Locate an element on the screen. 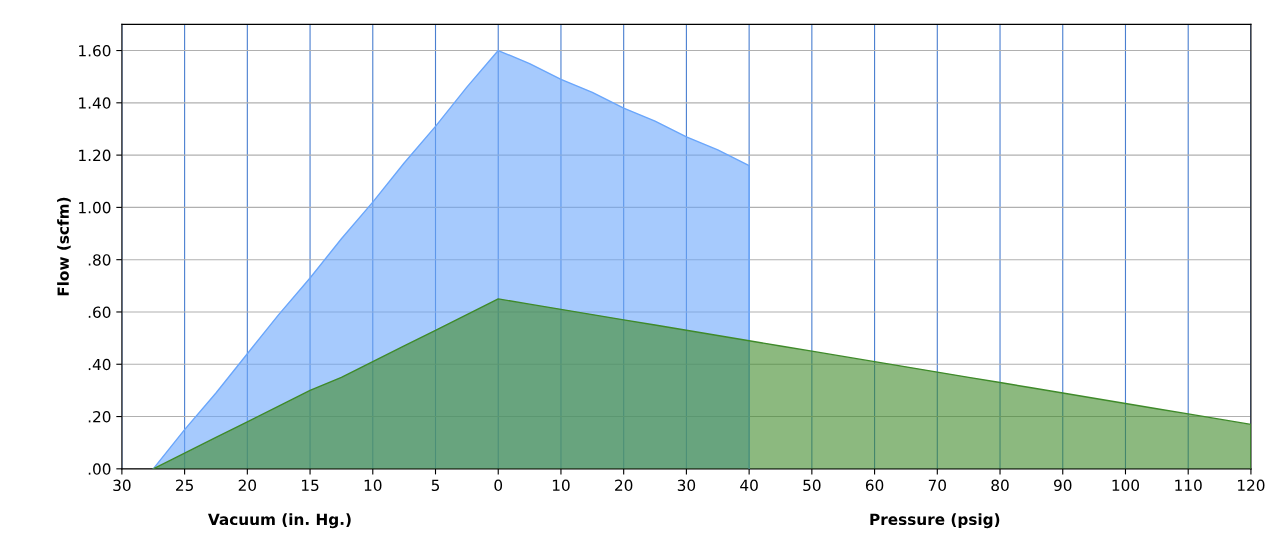 The width and height of the screenshot is (1283, 542). y-tick-label: 1.40 is located at coordinates (95, 103).